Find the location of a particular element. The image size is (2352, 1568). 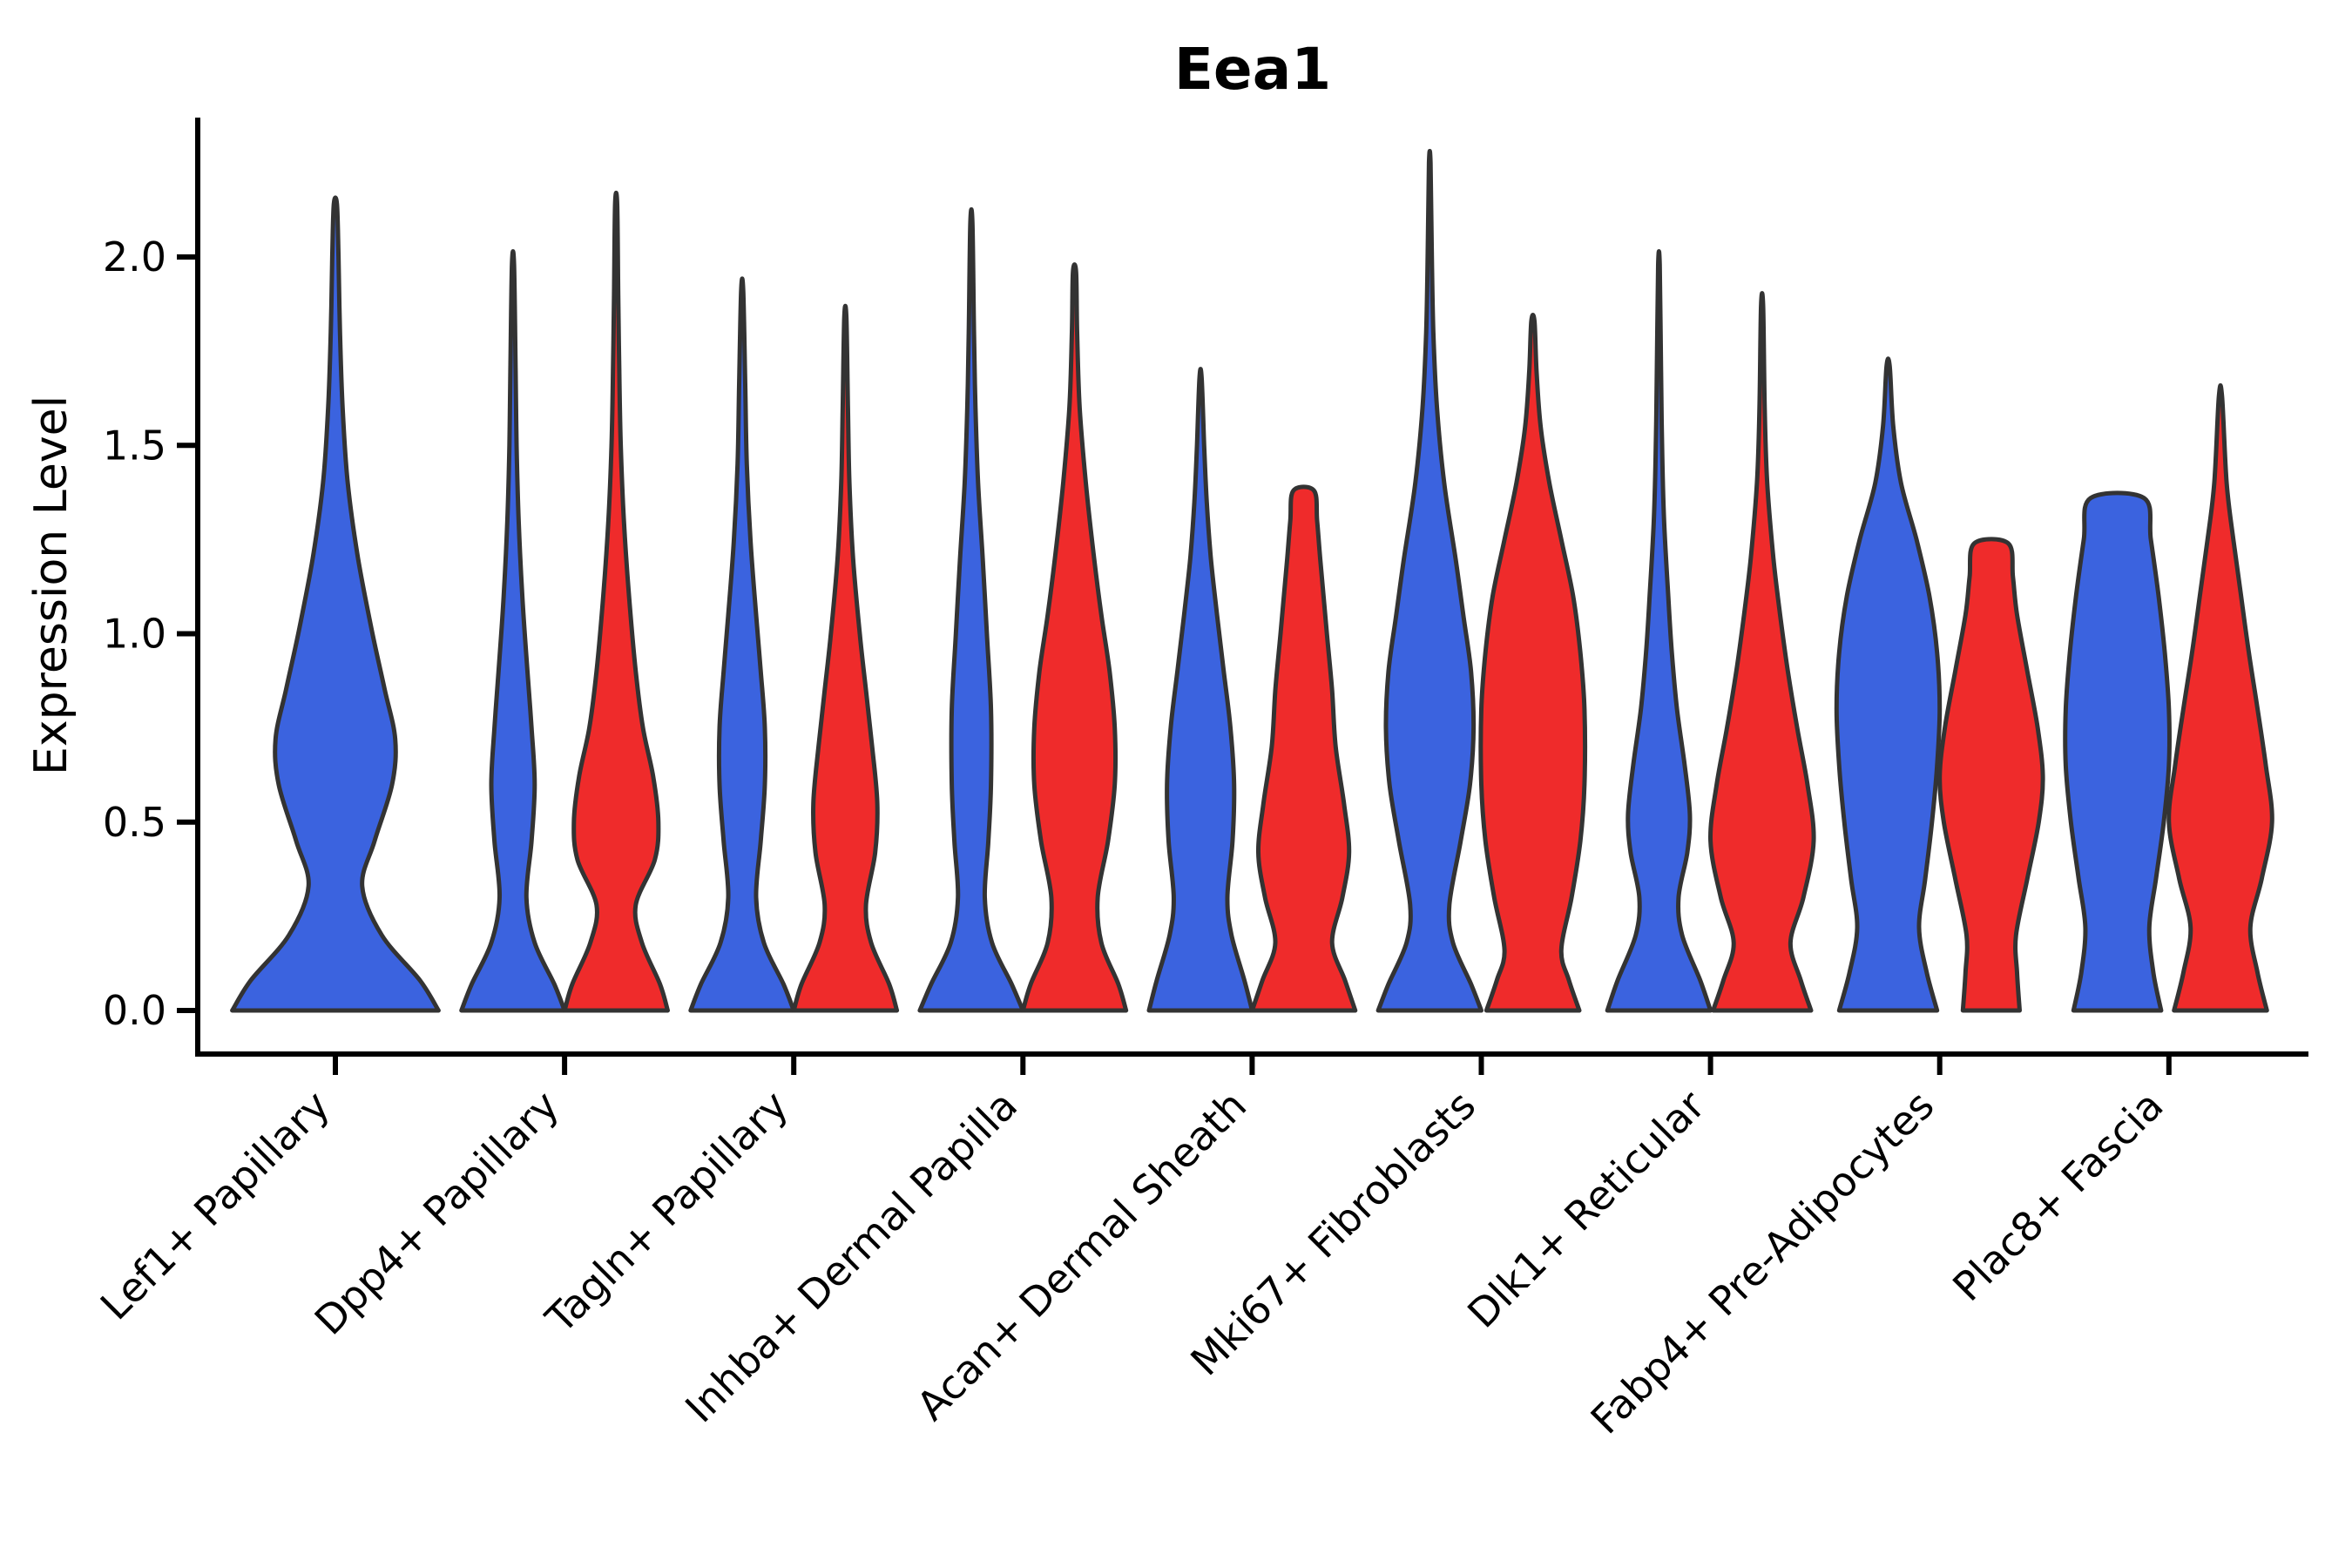

y-tick-label: 1.0 is located at coordinates (134, 634).